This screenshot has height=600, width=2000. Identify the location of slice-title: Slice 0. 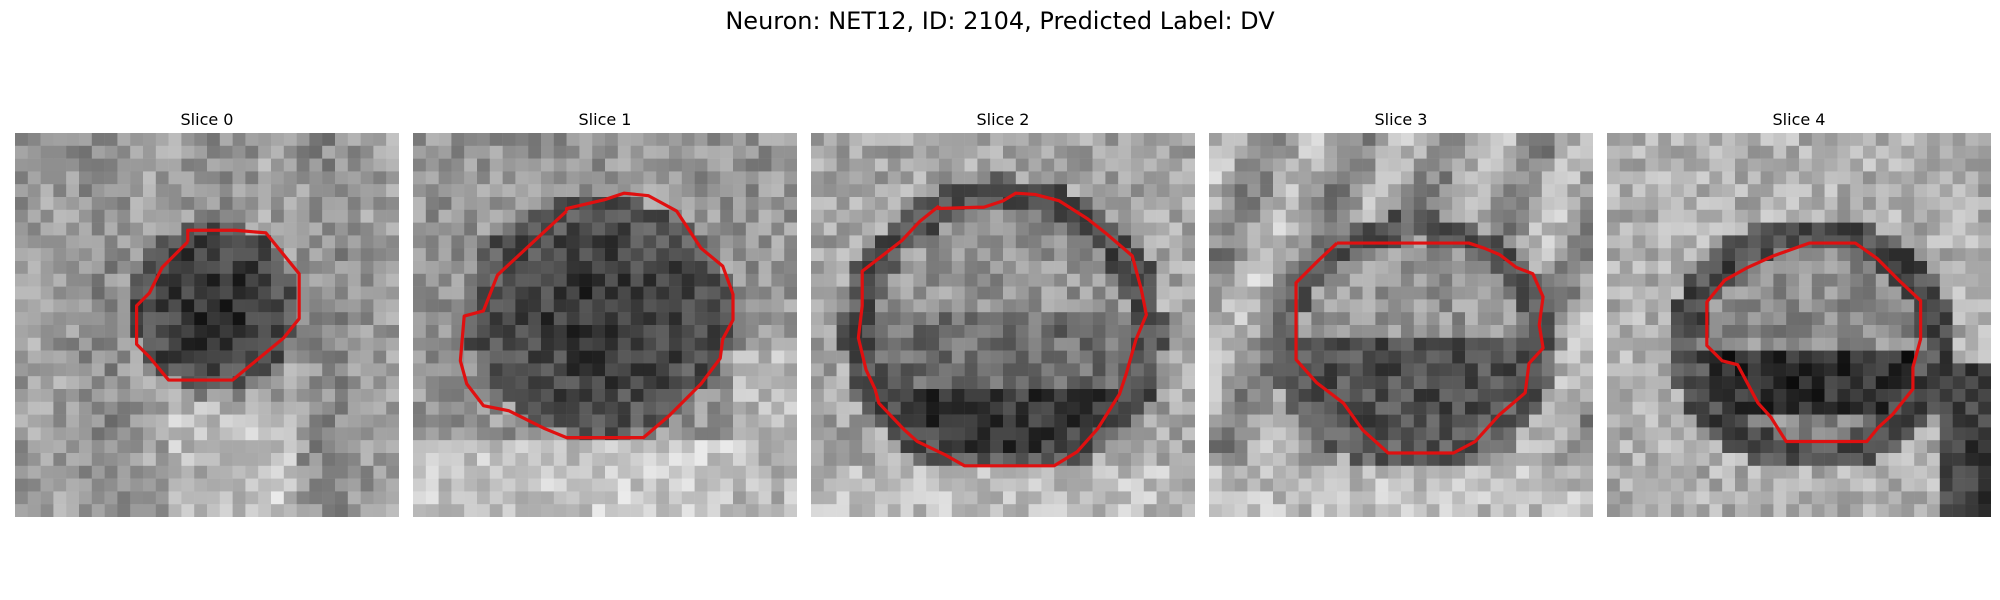
(207, 119).